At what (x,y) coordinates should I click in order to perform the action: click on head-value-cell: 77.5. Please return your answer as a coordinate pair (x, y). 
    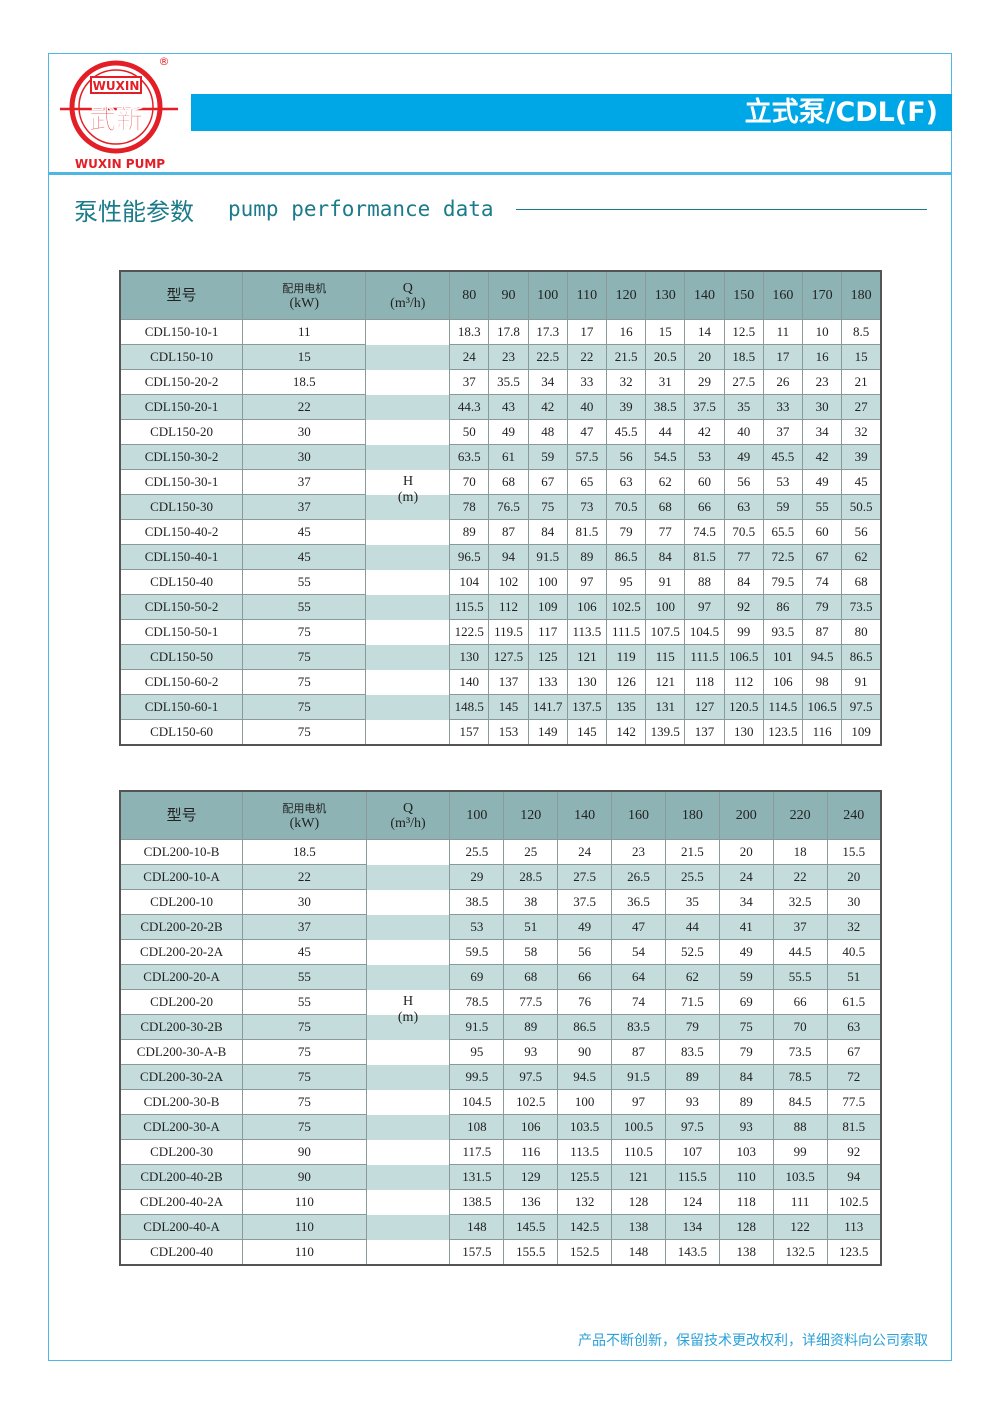
    Looking at the image, I should click on (854, 1102).